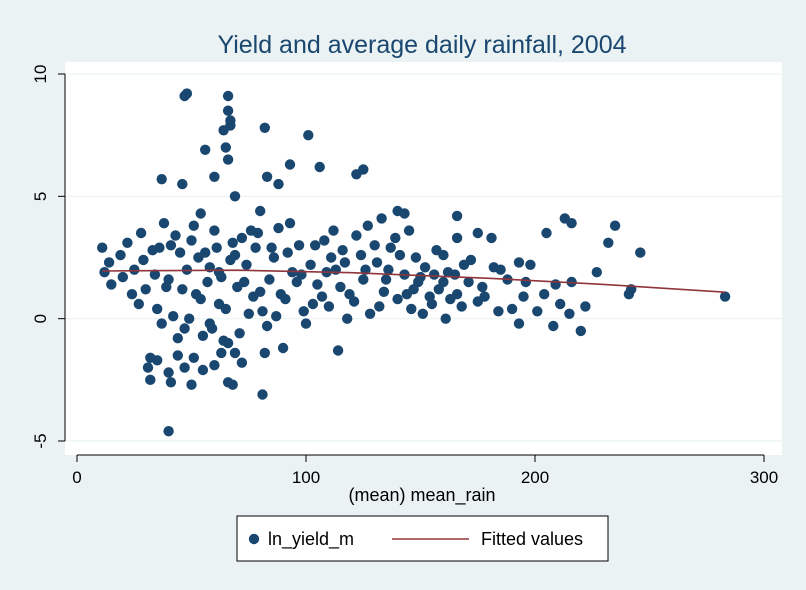 The height and width of the screenshot is (590, 806). Describe the element at coordinates (254, 539) in the screenshot. I see `legend-marker-scatter` at that location.